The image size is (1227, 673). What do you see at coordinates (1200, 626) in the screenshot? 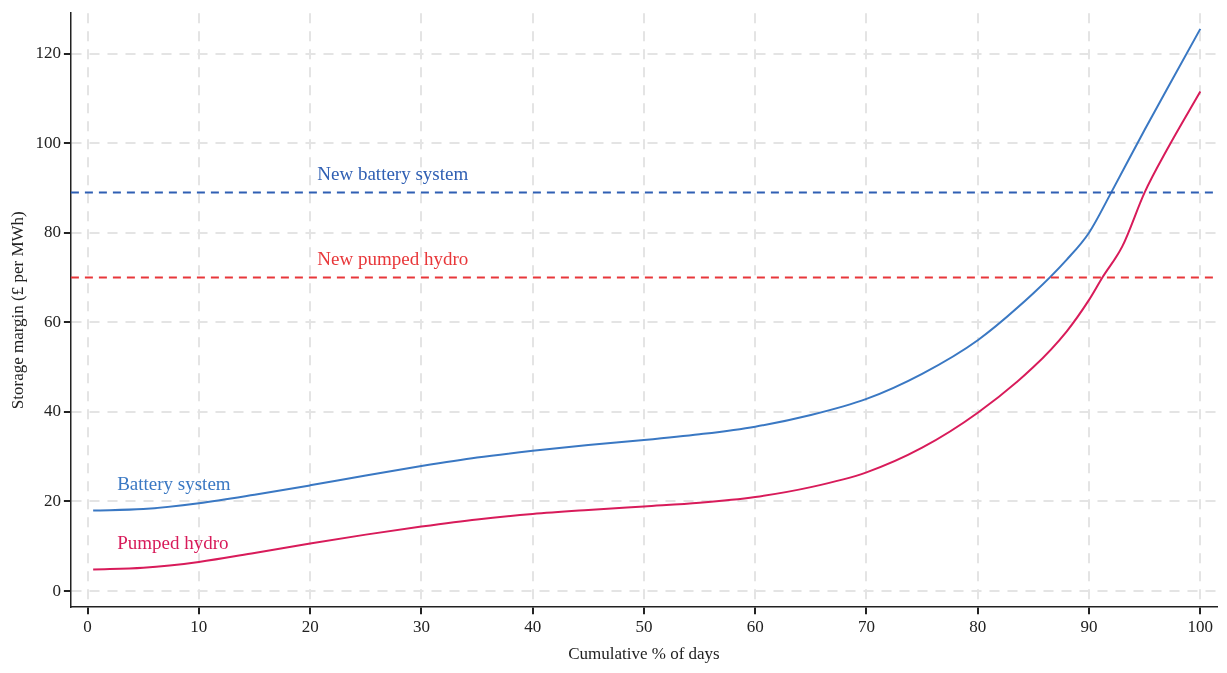
I see `x-tick-label: 100` at bounding box center [1200, 626].